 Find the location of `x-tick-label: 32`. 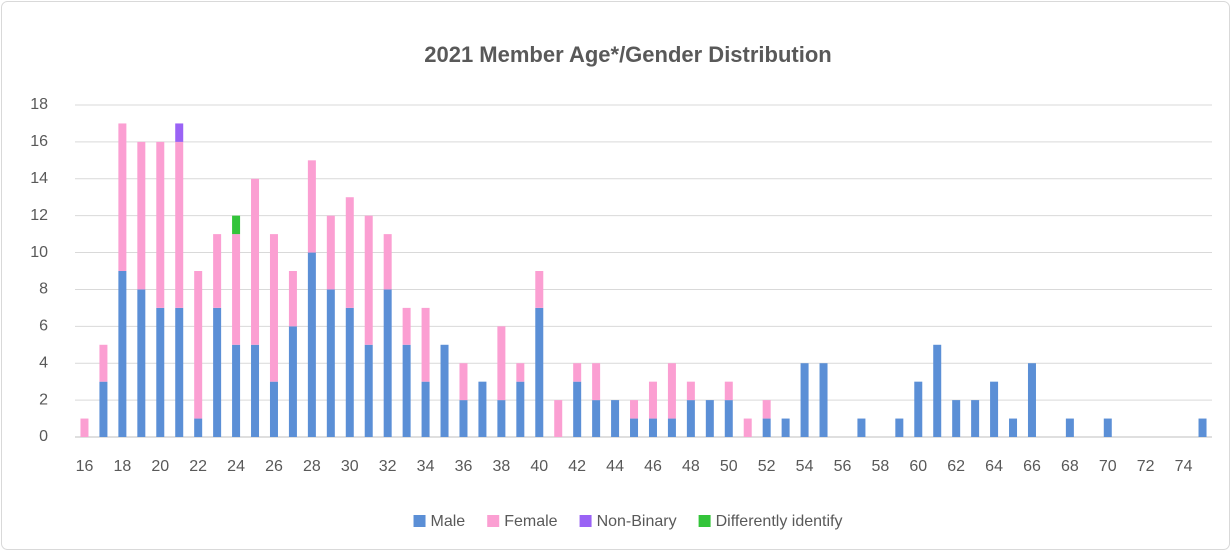

x-tick-label: 32 is located at coordinates (388, 466).